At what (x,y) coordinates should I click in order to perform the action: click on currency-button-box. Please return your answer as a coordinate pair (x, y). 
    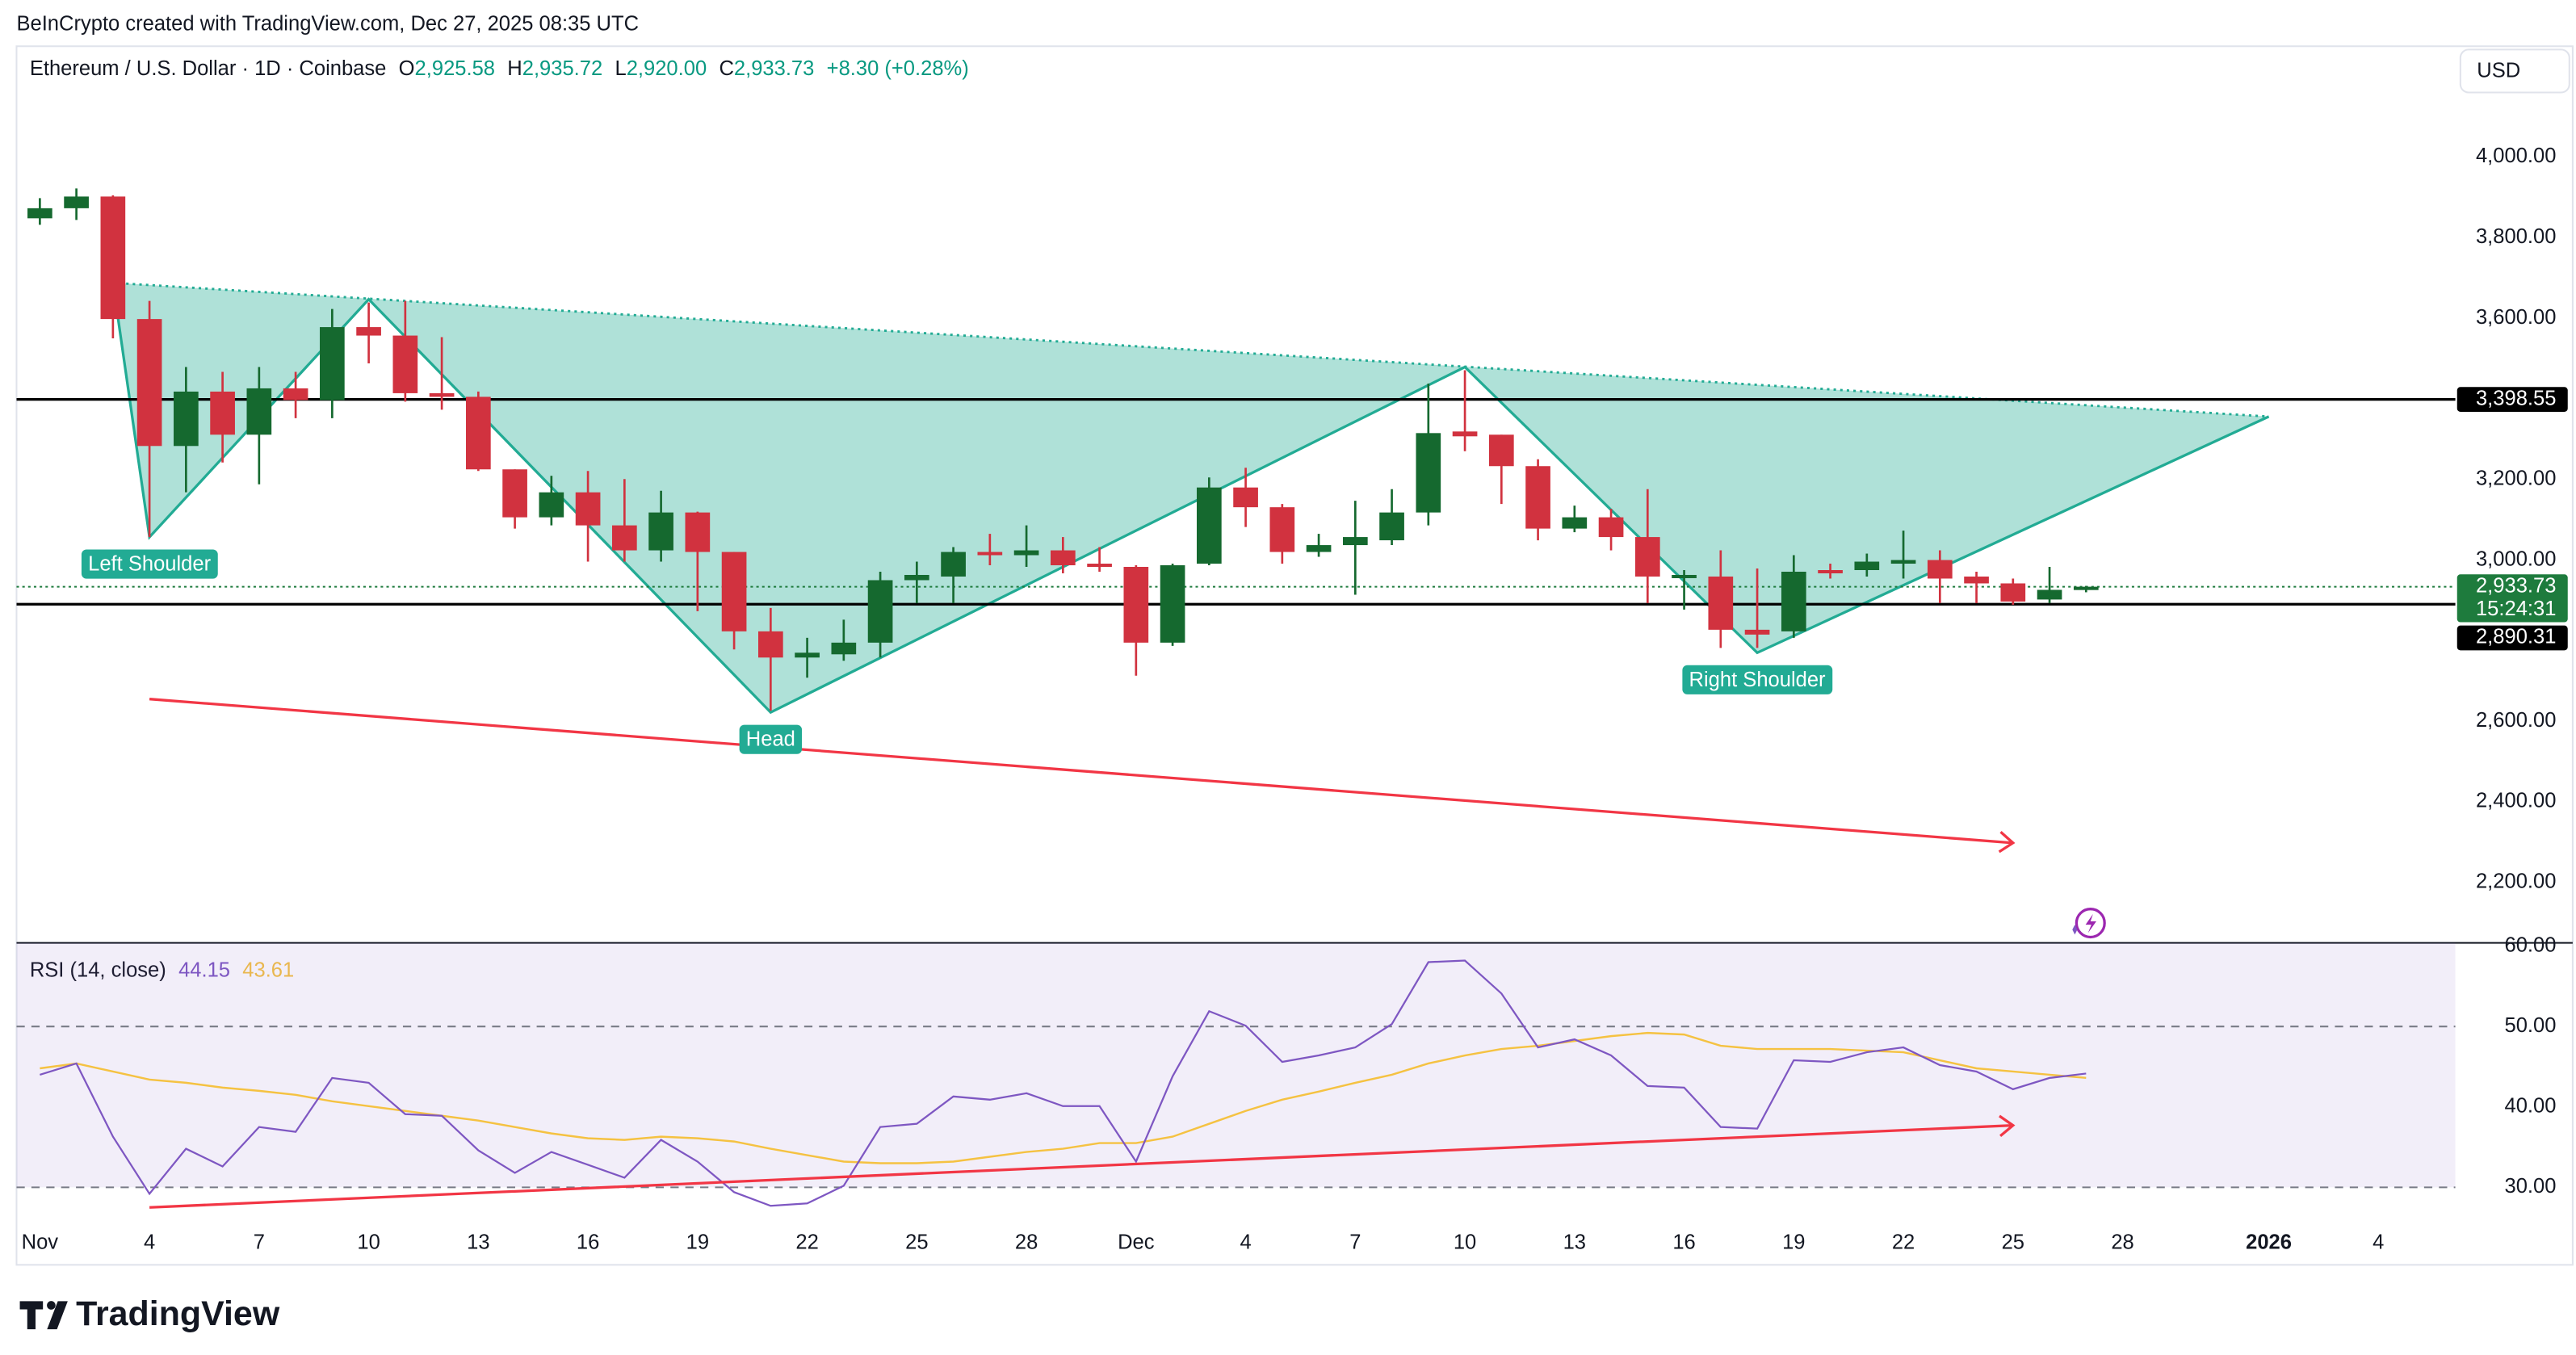
    Looking at the image, I should click on (2514, 71).